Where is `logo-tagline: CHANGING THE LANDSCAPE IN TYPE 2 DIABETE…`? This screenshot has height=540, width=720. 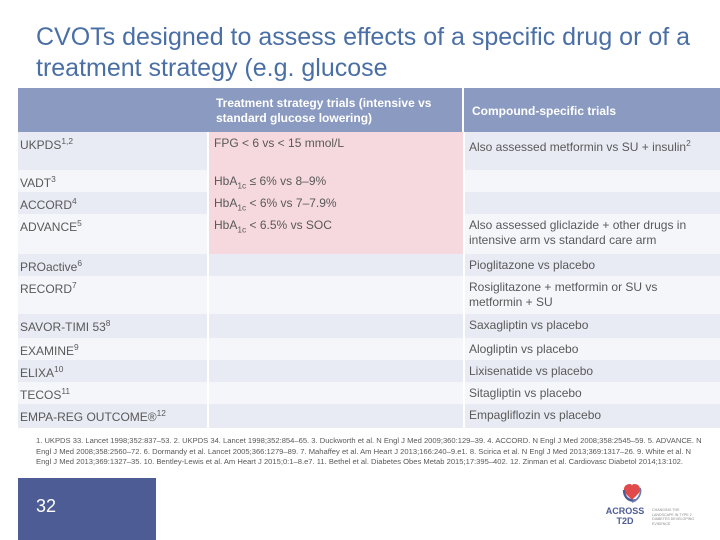
logo-tagline: CHANGING THE LANDSCAPE IN TYPE 2 DIABETE… is located at coordinates (673, 517).